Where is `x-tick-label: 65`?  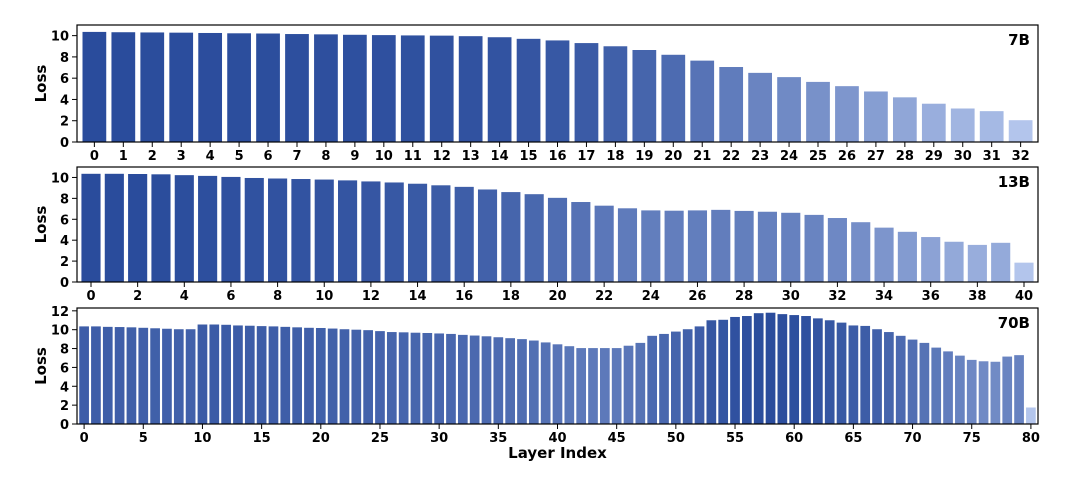
x-tick-label: 65 is located at coordinates (853, 438).